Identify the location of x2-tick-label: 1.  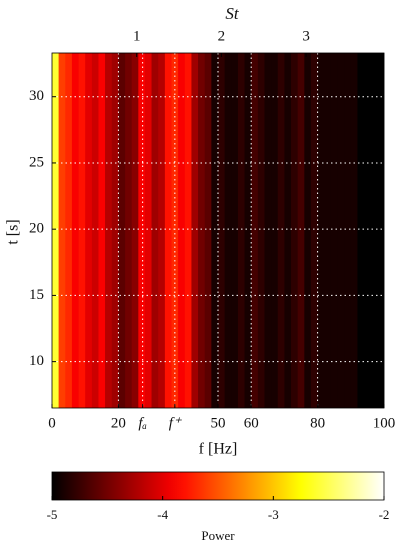
(137, 36).